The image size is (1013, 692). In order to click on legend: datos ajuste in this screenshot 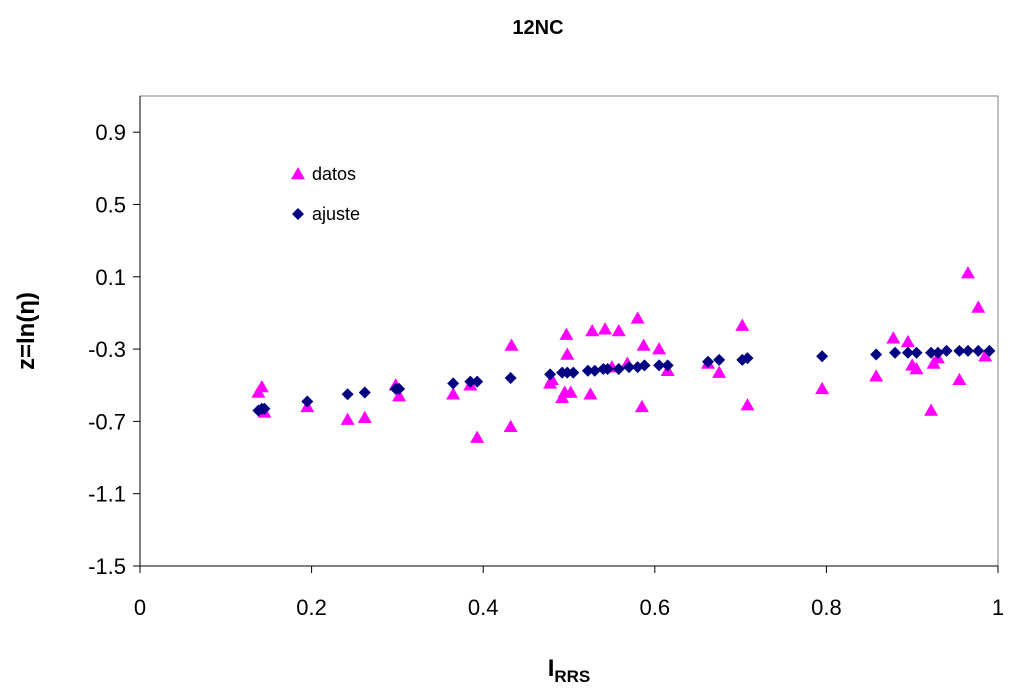, I will do `click(325, 194)`.